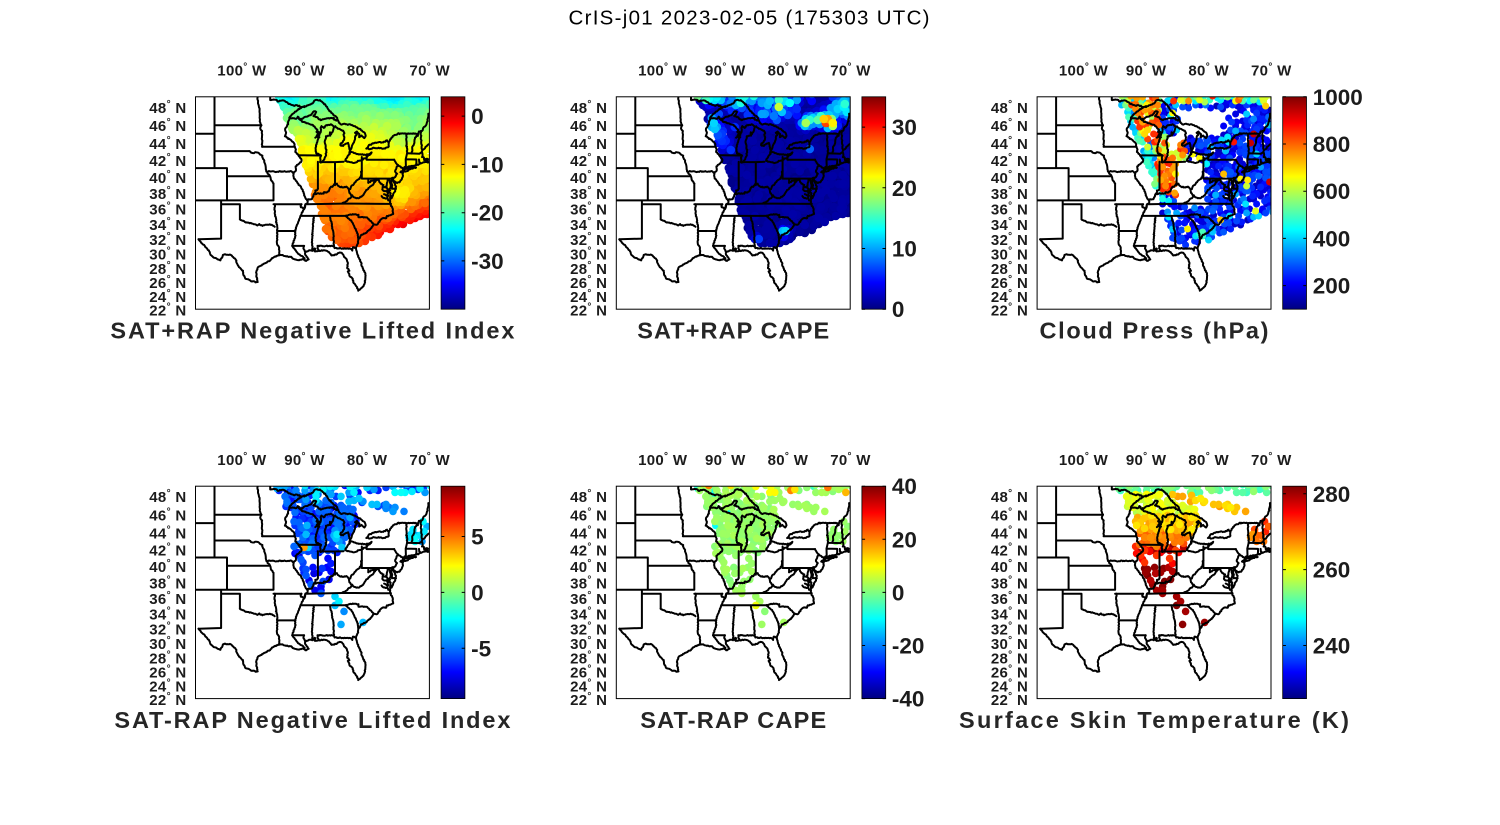  What do you see at coordinates (1332, 494) in the screenshot?
I see `svg-text: 280` at bounding box center [1332, 494].